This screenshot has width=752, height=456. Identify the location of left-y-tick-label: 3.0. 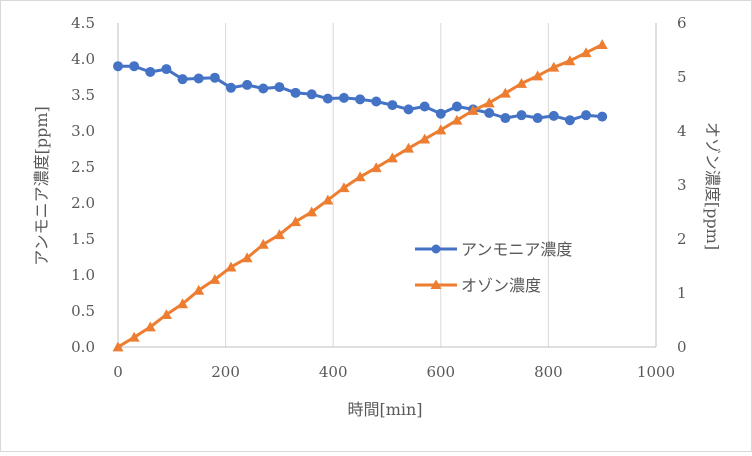
(83, 131).